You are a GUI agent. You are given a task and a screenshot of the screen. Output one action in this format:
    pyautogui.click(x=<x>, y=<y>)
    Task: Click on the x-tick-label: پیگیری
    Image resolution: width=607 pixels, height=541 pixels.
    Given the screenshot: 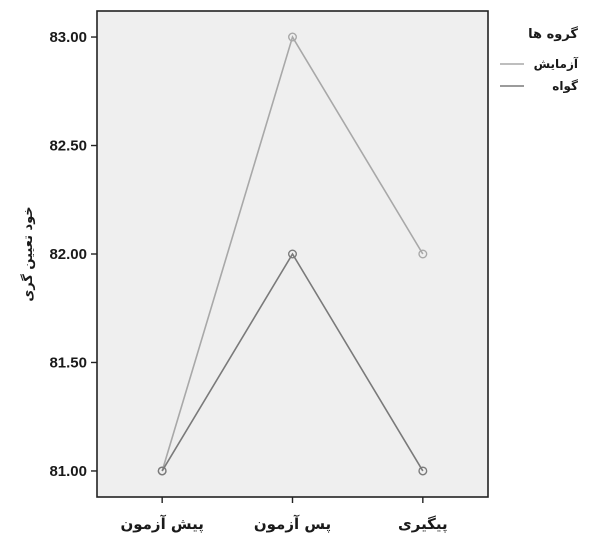 What is the action you would take?
    pyautogui.click(x=423, y=524)
    